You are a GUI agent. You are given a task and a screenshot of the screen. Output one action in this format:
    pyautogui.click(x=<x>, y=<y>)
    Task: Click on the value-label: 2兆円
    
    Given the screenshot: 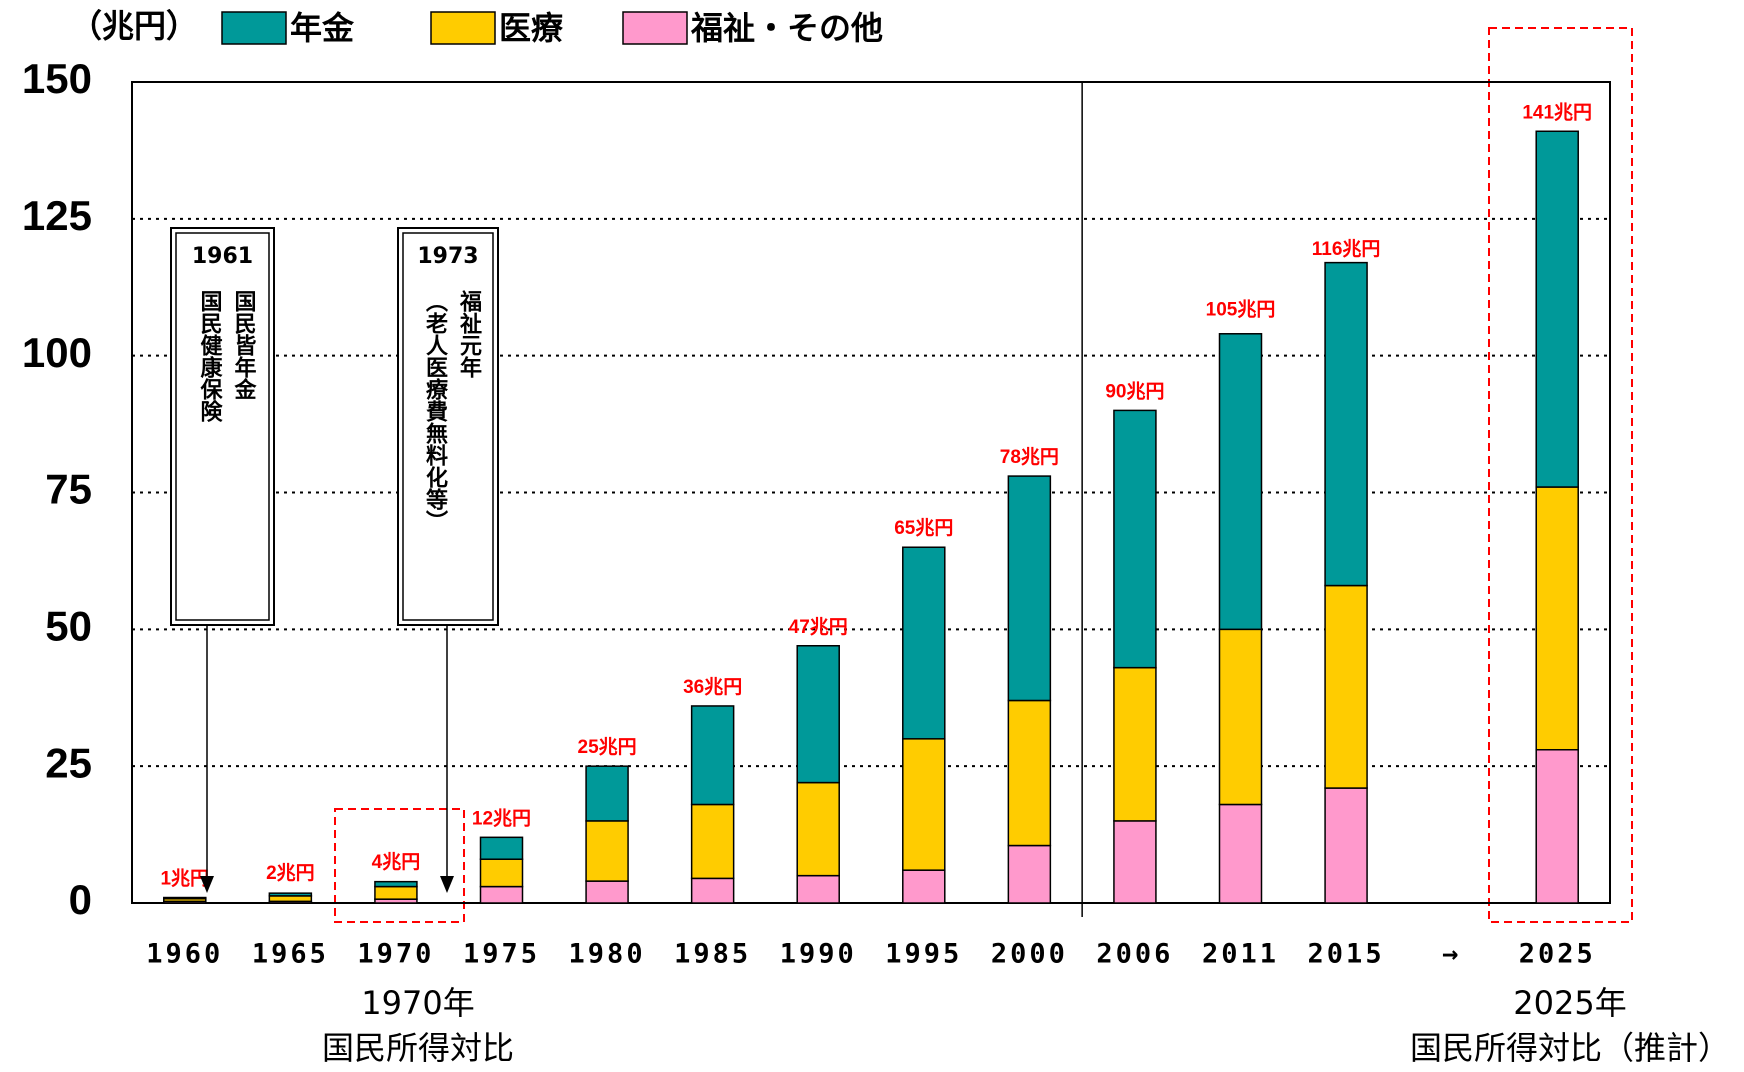 What is the action you would take?
    pyautogui.click(x=290, y=873)
    